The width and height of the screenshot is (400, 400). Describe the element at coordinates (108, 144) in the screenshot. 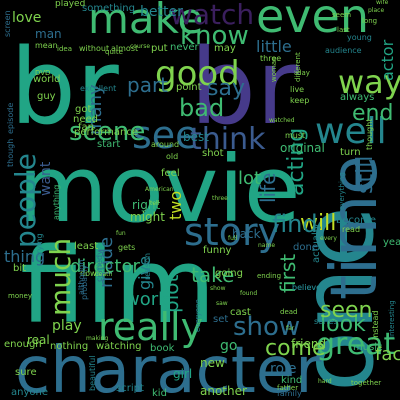

I see `word-start: start` at that location.